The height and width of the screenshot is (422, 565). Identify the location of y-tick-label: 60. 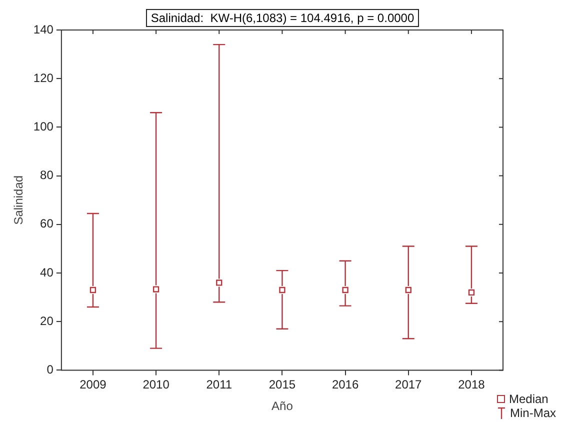
(47, 223).